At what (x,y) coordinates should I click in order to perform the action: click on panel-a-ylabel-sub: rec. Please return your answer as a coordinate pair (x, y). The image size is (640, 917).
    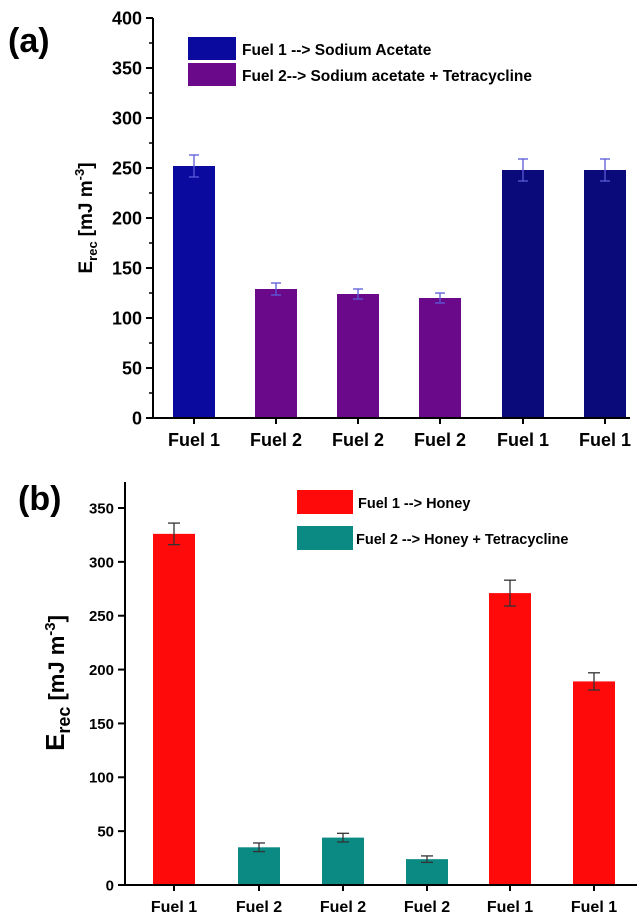
    Looking at the image, I should click on (92, 251).